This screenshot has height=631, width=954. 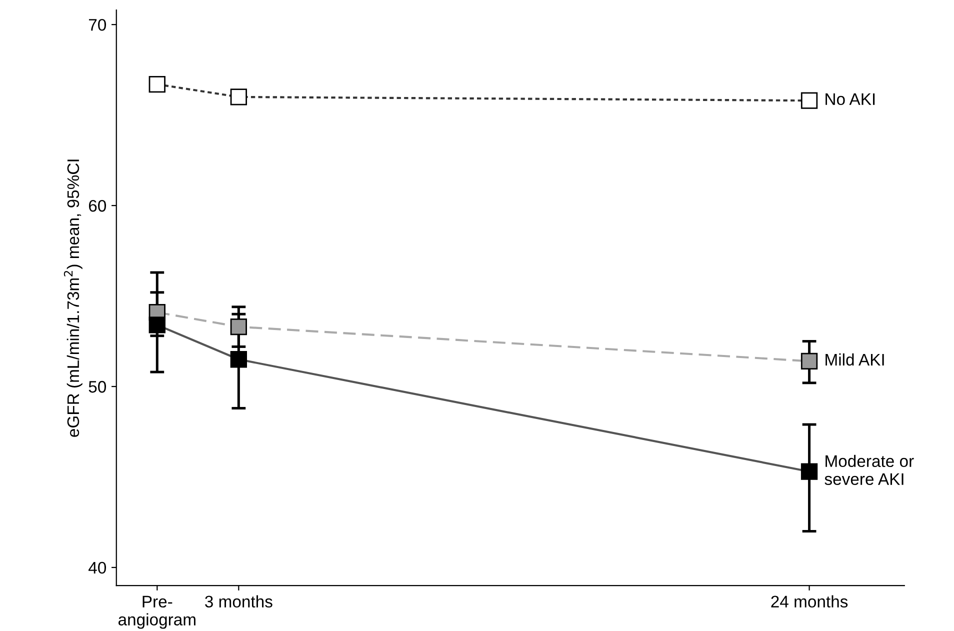 I want to click on series-label: Mild AKI, so click(x=855, y=359).